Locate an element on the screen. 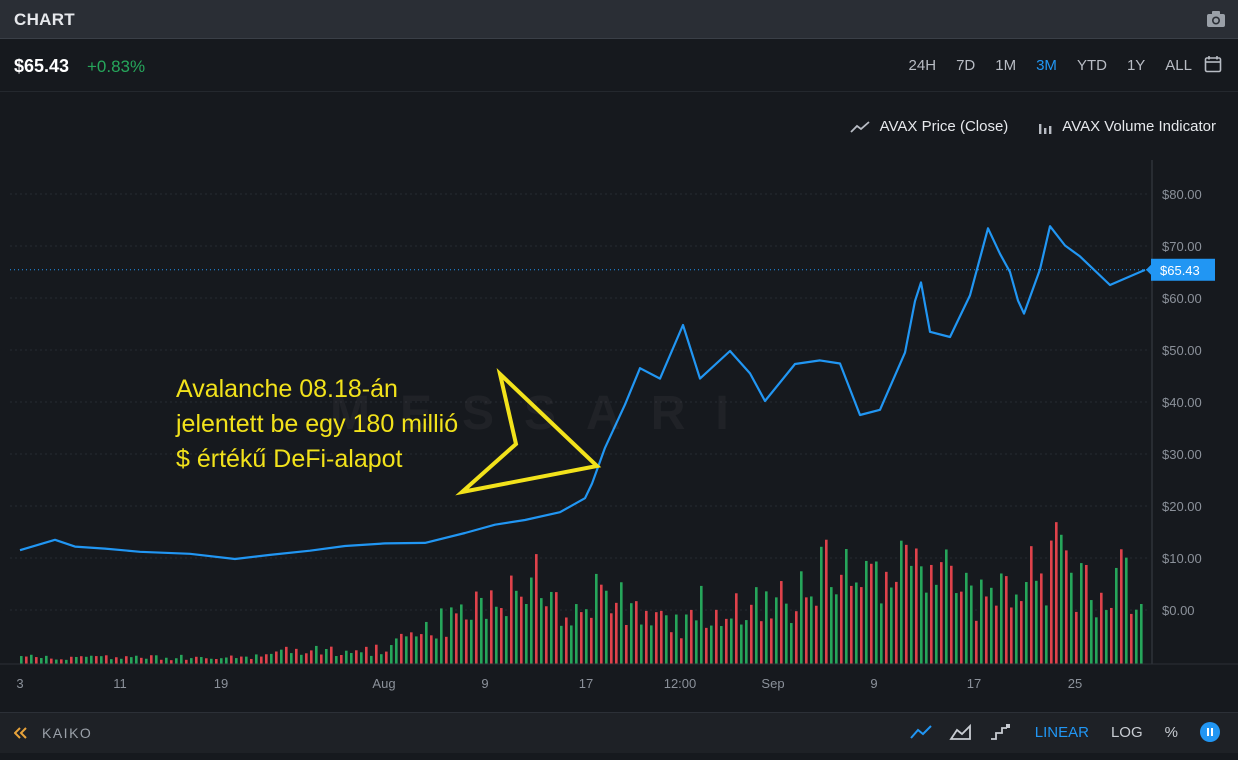 The height and width of the screenshot is (760, 1238). scale-percent-button: % is located at coordinates (1171, 732).